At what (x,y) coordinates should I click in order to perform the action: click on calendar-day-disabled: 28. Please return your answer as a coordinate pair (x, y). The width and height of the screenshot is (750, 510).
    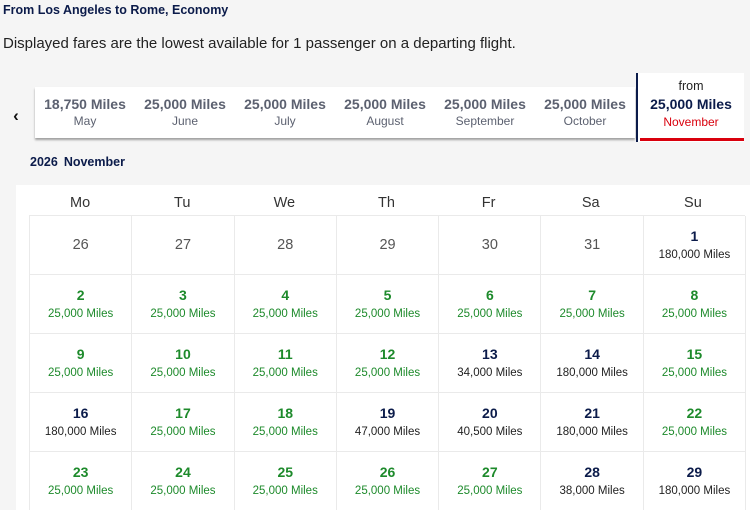
    Looking at the image, I should click on (285, 245).